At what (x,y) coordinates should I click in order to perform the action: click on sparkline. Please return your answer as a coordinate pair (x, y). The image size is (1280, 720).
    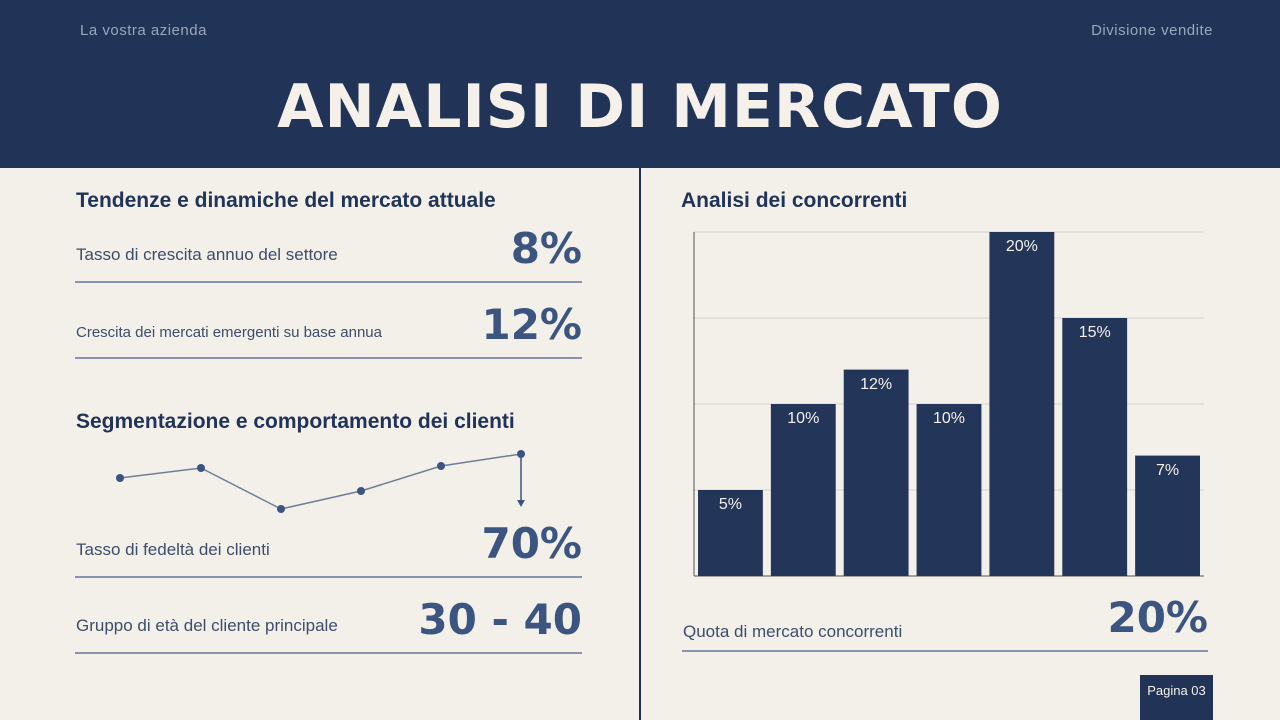
    Looking at the image, I should click on (320, 481).